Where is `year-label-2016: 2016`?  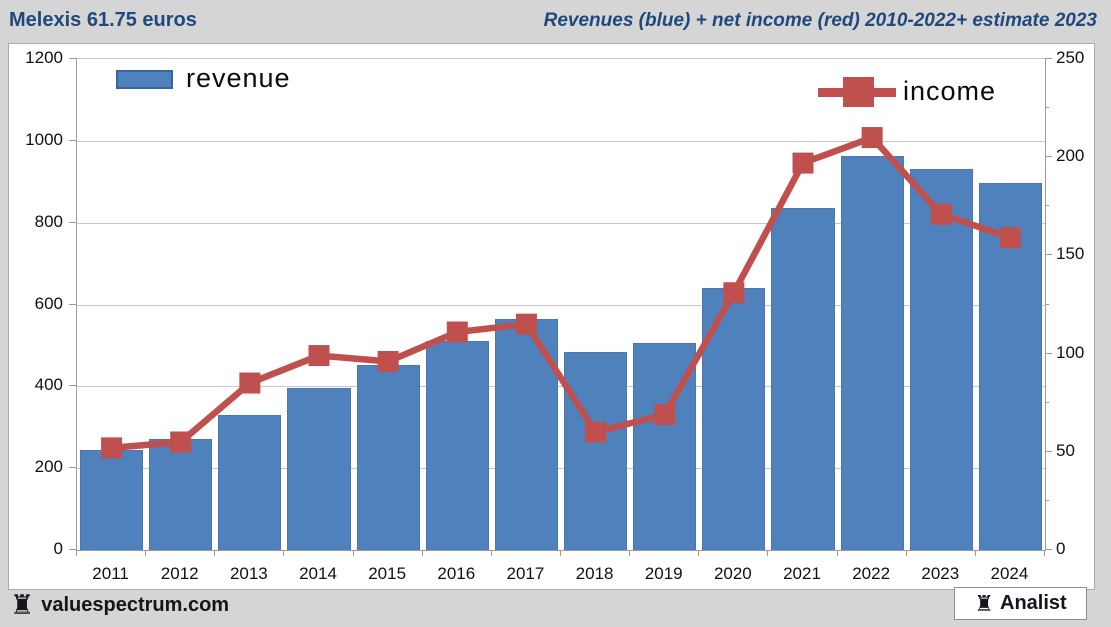
year-label-2016: 2016 is located at coordinates (456, 573).